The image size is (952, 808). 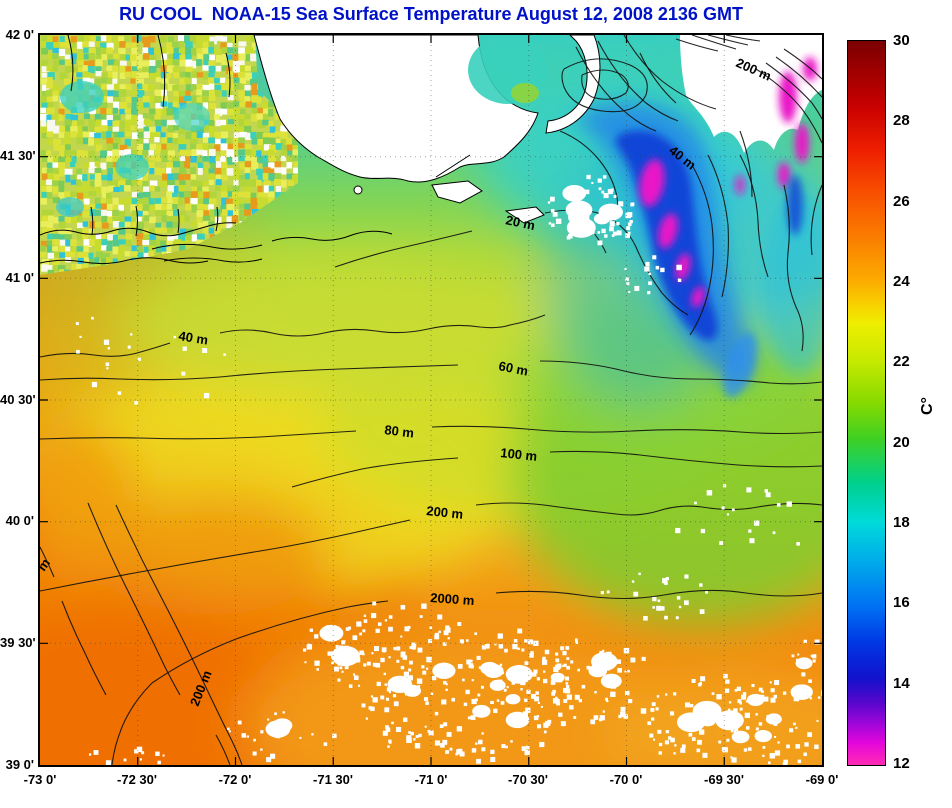 I want to click on colorbar-tick-label: 30, so click(x=901, y=40).